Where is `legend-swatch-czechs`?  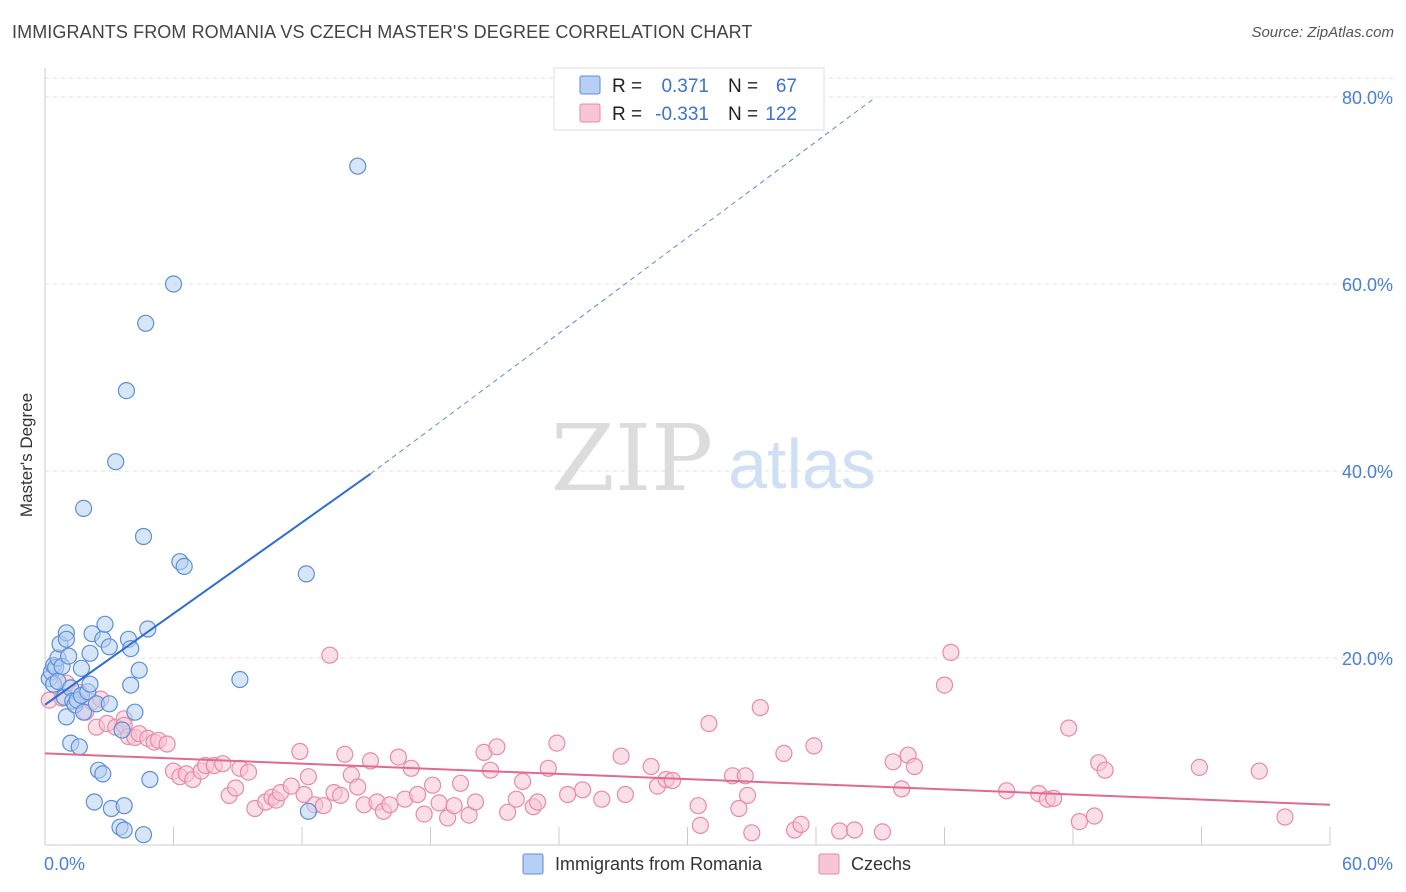
legend-swatch-czechs is located at coordinates (590, 113).